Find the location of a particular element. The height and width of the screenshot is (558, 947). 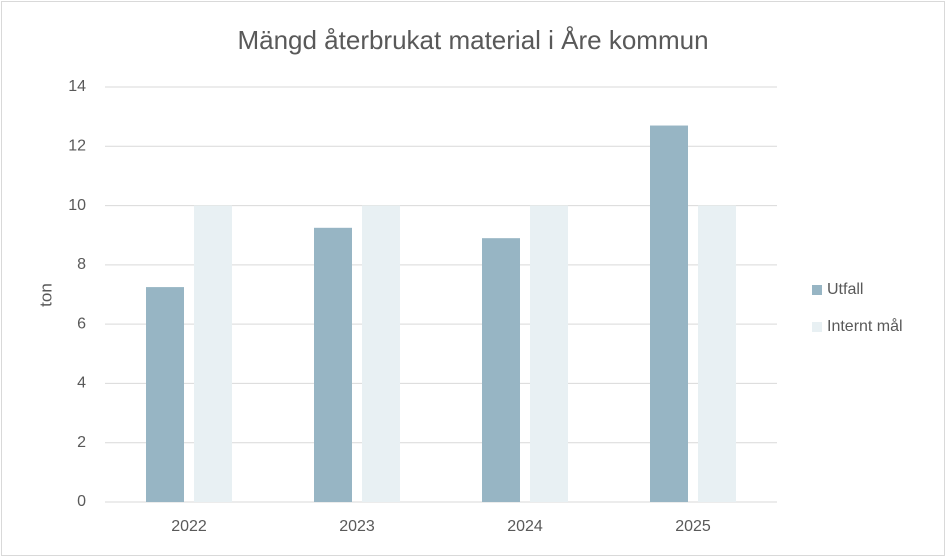

y-tick-label: 4 is located at coordinates (81, 383).